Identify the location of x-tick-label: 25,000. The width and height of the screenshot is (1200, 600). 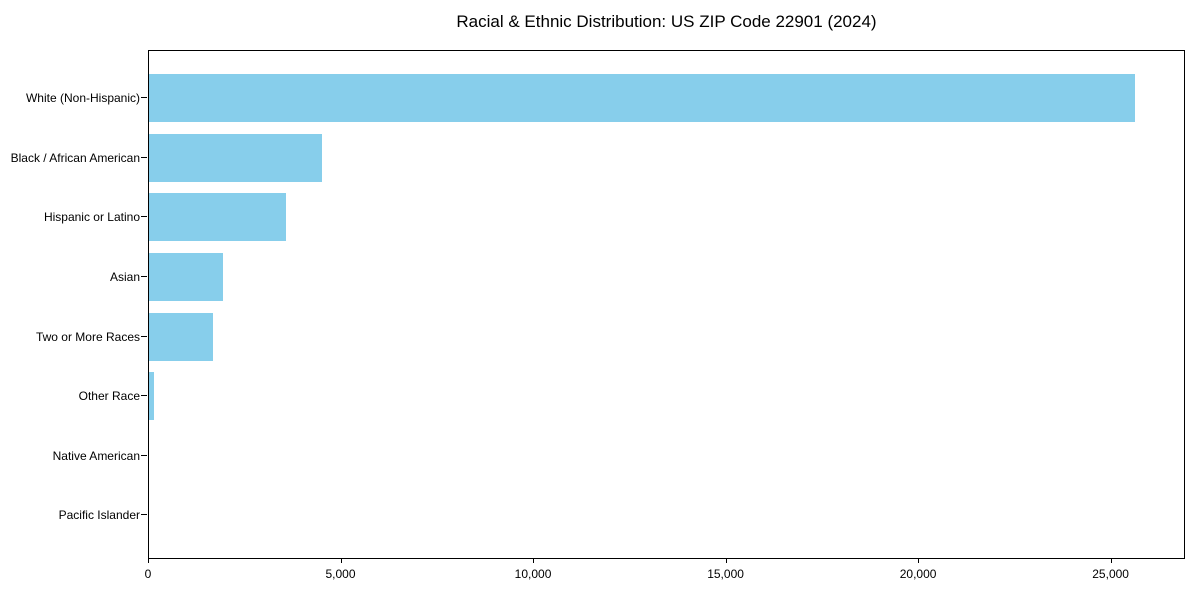
(1110, 574).